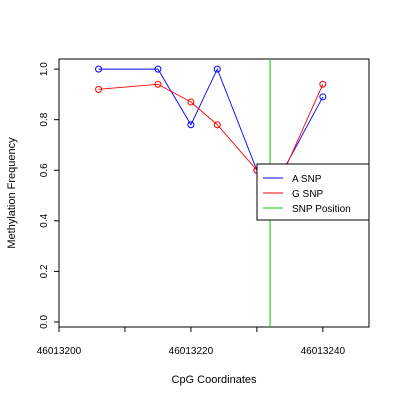 Image resolution: width=400 pixels, height=400 pixels. What do you see at coordinates (321, 209) in the screenshot?
I see `legend-label-snp-position: SNP Position` at bounding box center [321, 209].